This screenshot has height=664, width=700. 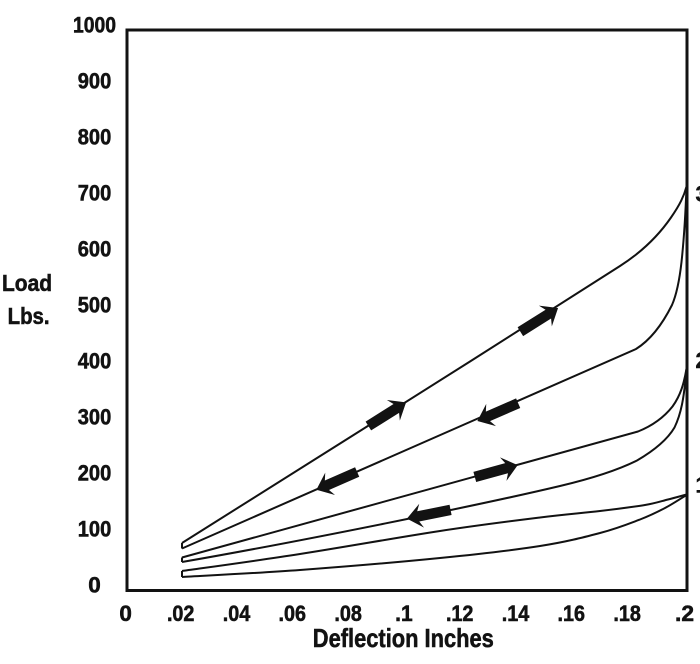 What do you see at coordinates (95, 136) in the screenshot?
I see `svg-text: 800` at bounding box center [95, 136].